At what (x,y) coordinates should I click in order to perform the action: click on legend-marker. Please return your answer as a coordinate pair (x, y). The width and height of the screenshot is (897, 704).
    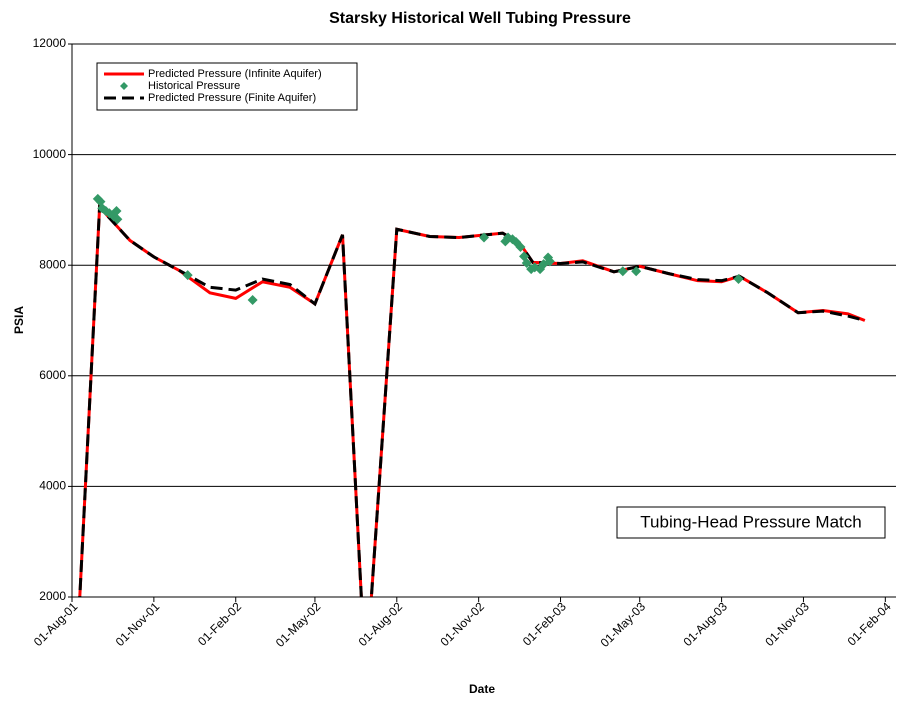
    Looking at the image, I should click on (124, 86).